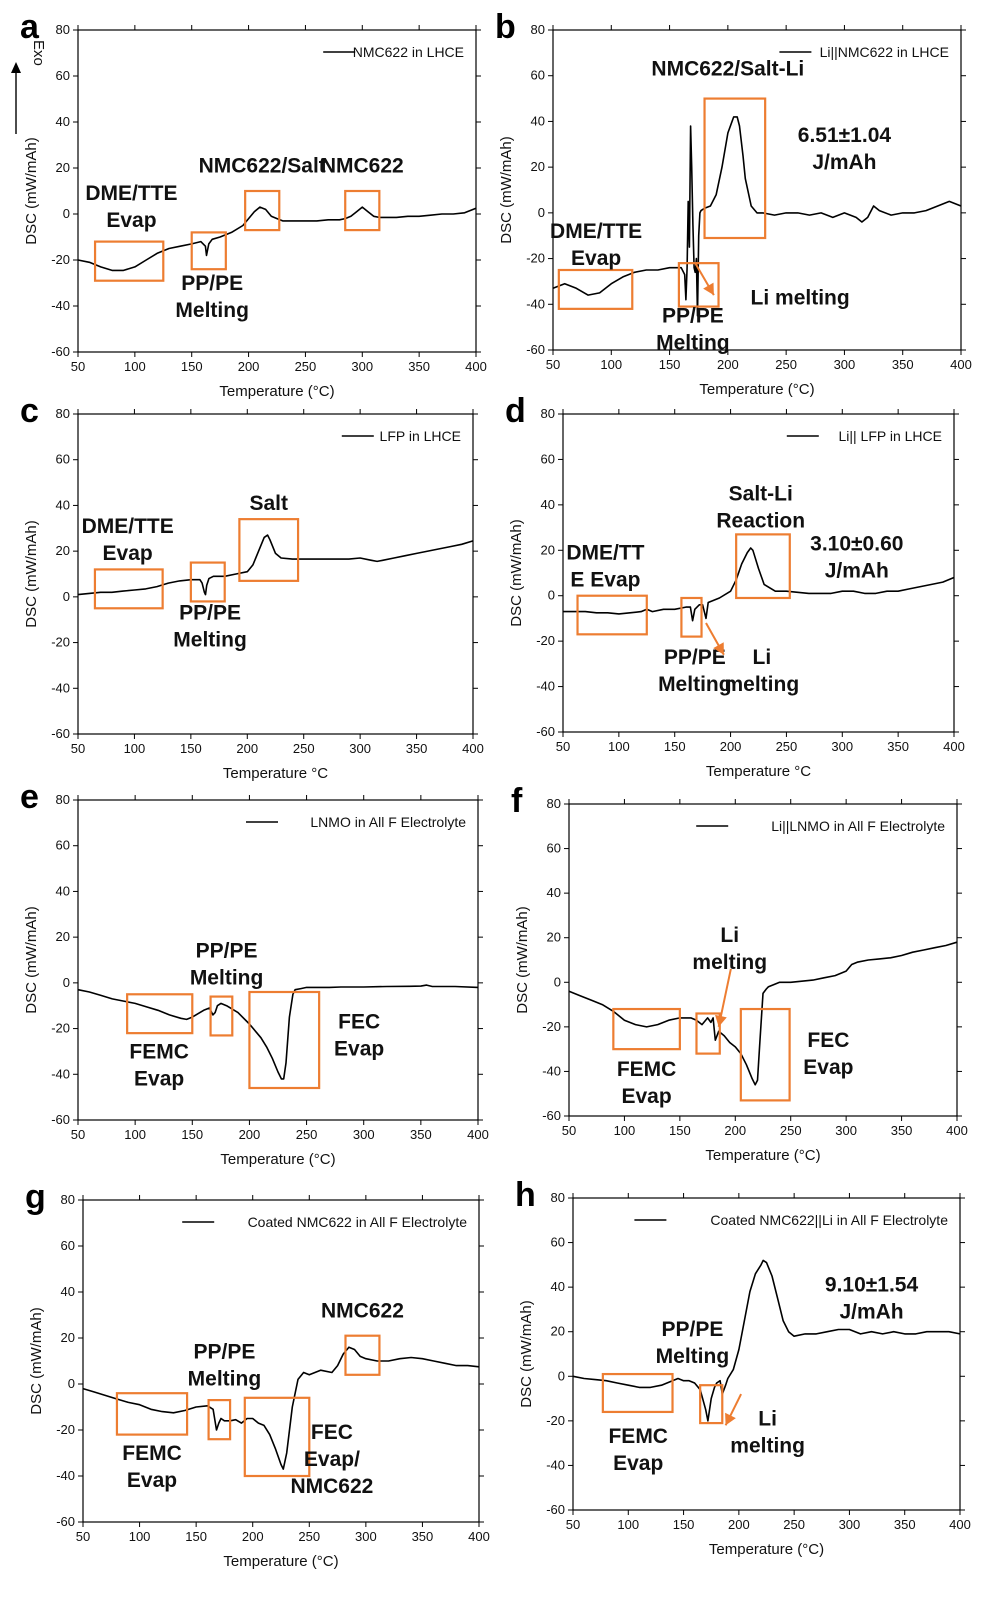 The width and height of the screenshot is (990, 1599). What do you see at coordinates (844, 162) in the screenshot?
I see `annotation-line: J/mAh` at bounding box center [844, 162].